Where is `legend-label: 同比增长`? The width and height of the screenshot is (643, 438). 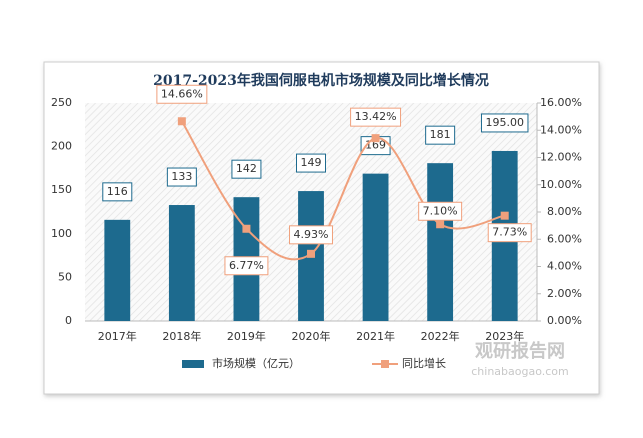
legend-label: 同比增长 is located at coordinates (424, 363).